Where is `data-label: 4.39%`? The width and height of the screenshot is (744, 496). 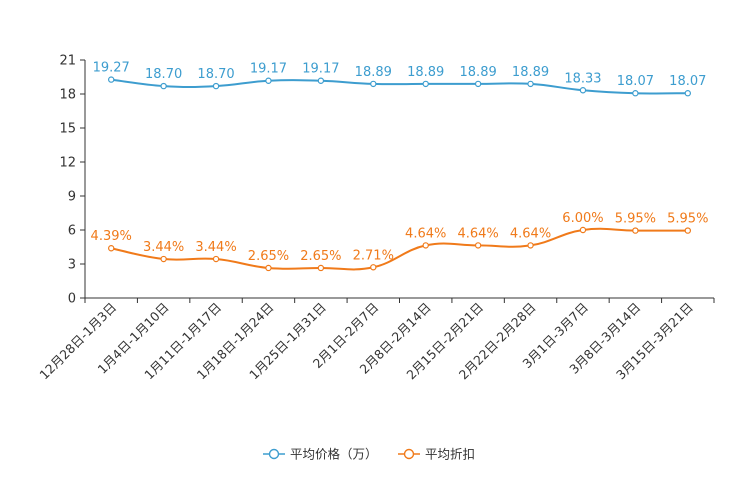 data-label: 4.39% is located at coordinates (111, 236).